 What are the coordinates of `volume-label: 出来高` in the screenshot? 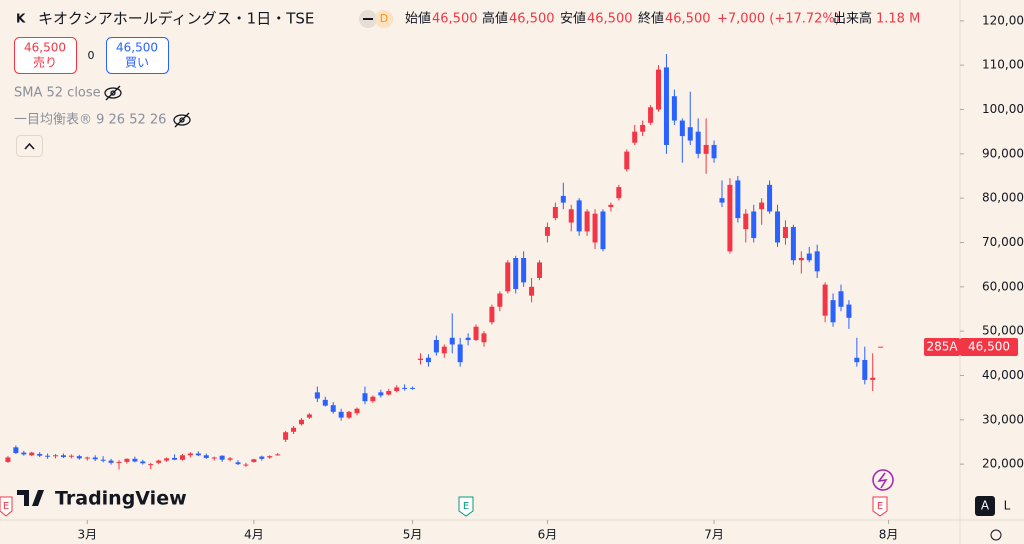 It's located at (852, 19).